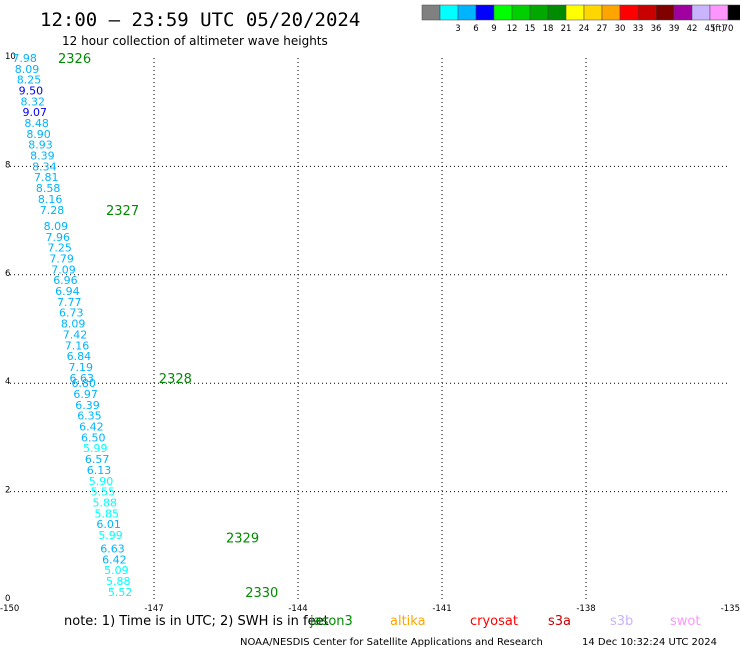  I want to click on swh-value-label: 6.94, so click(67, 291).